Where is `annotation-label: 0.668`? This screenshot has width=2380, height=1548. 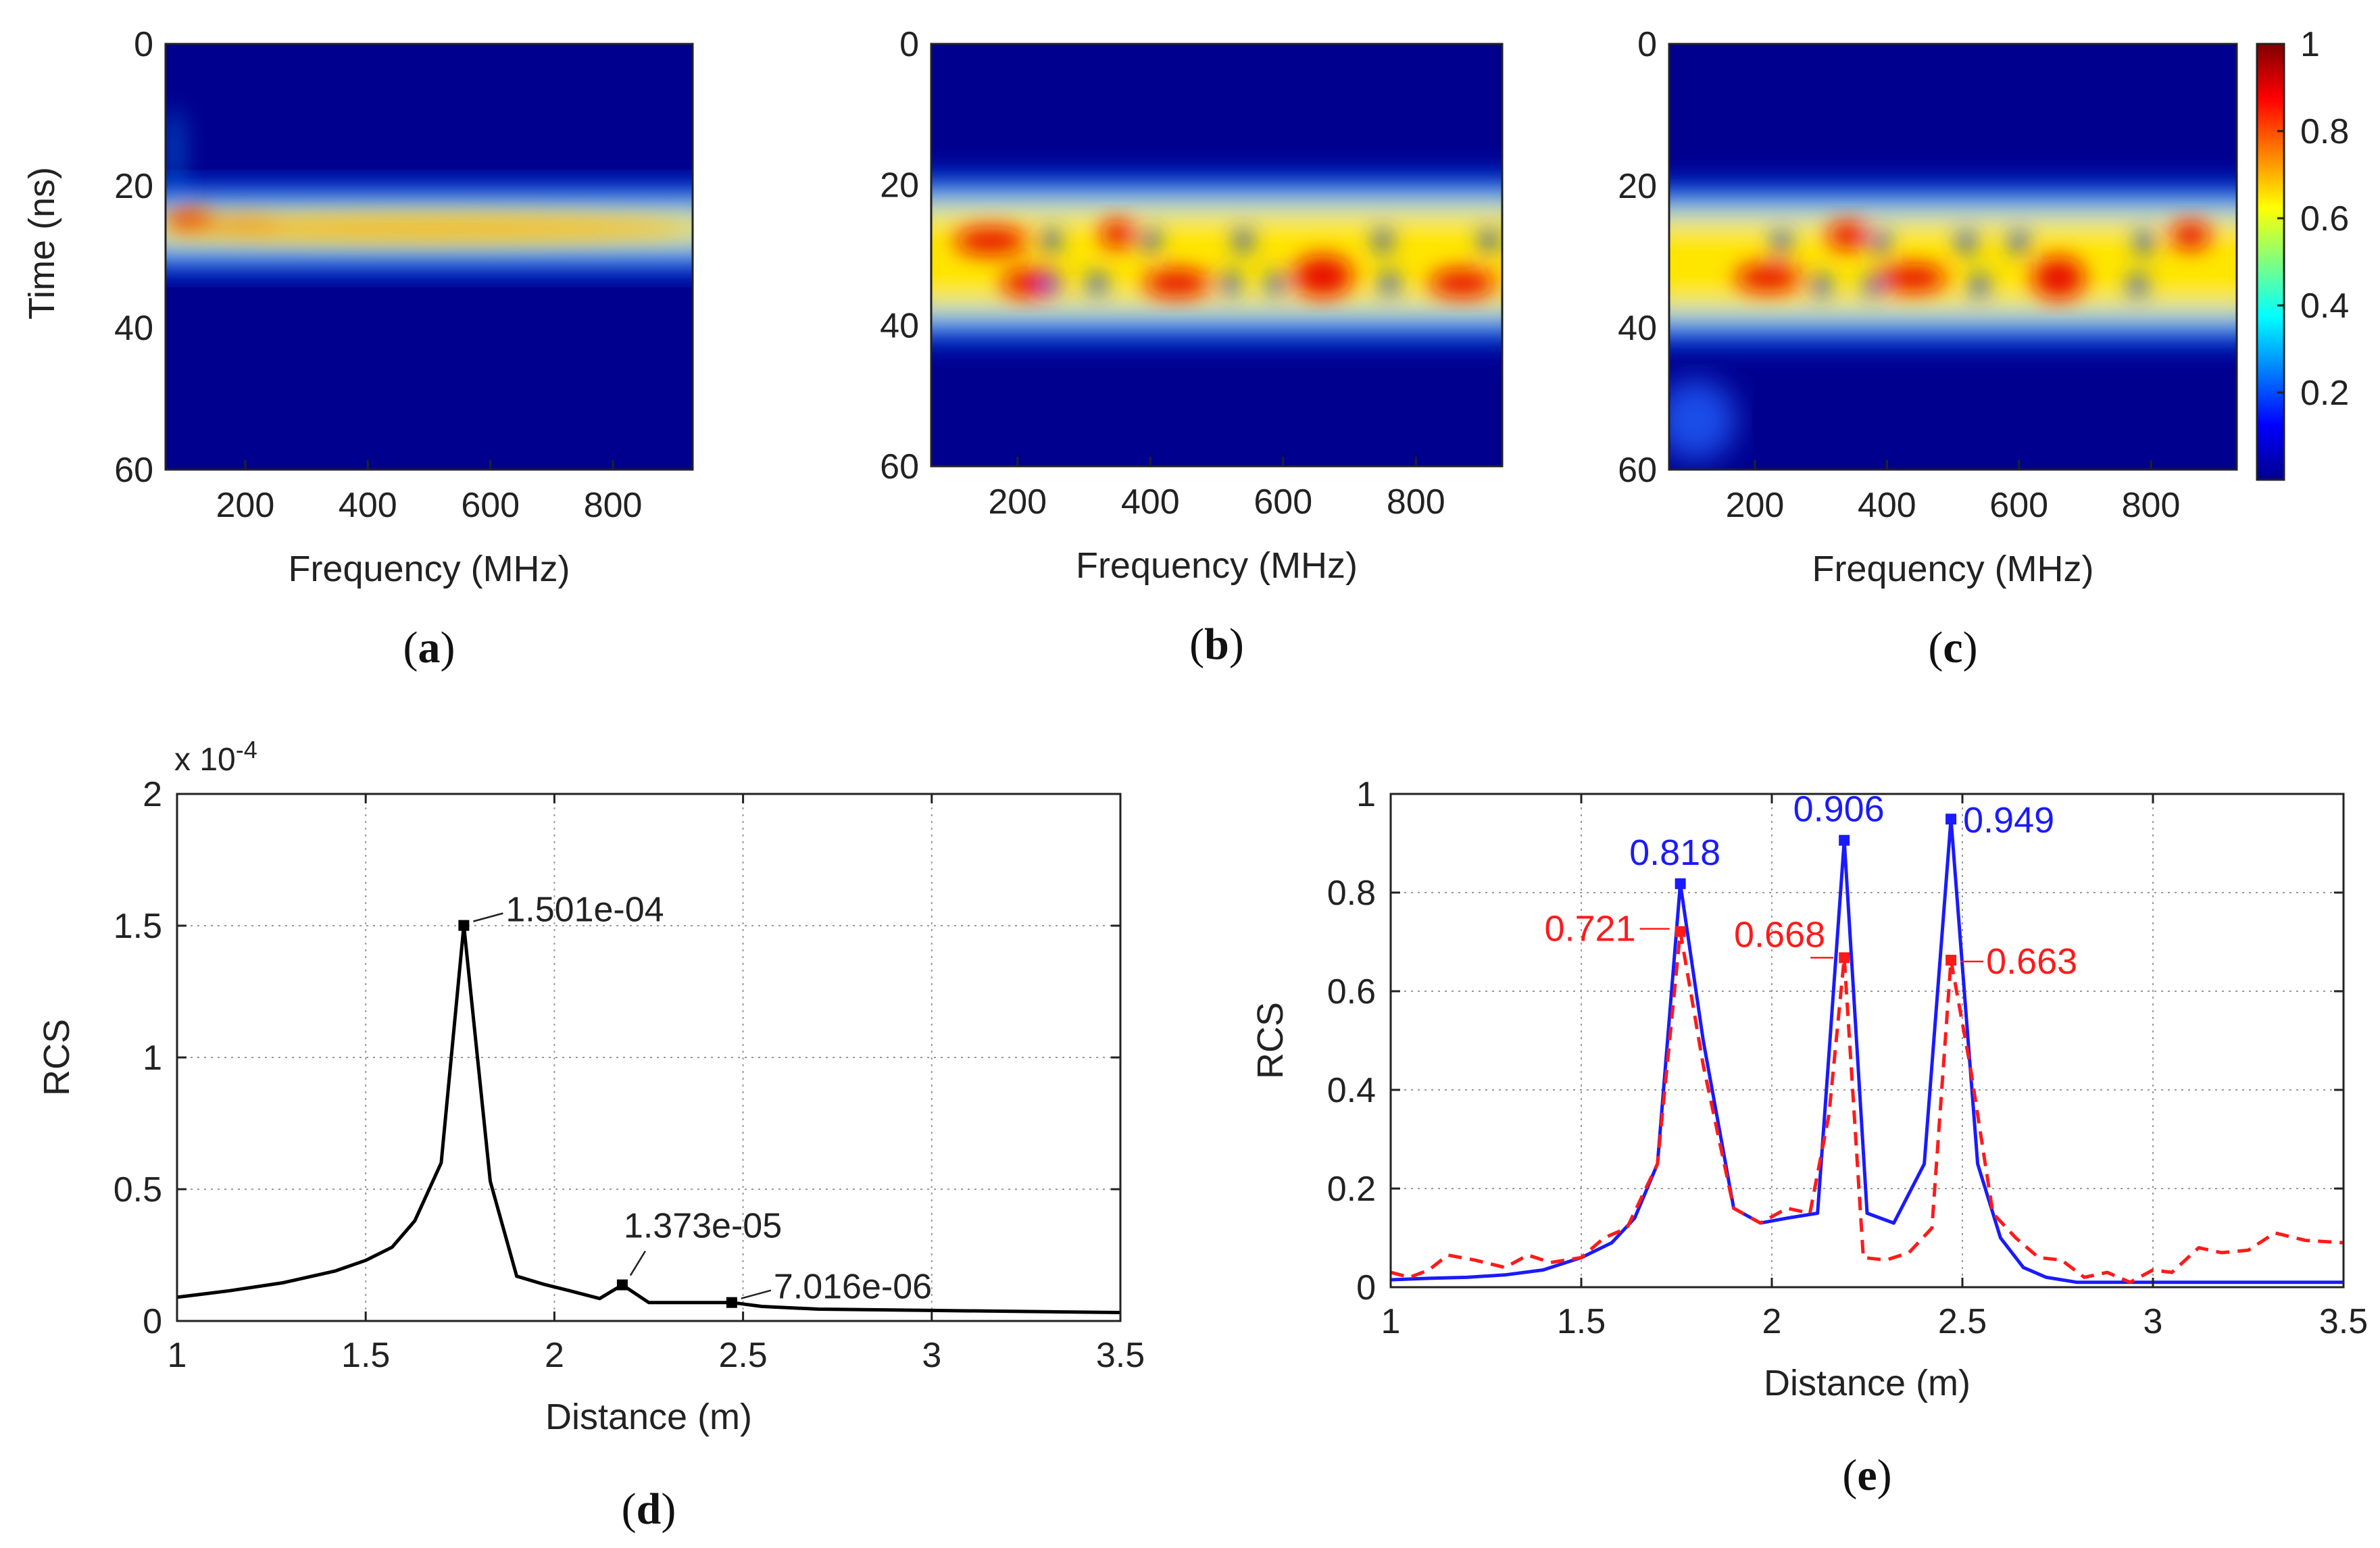
annotation-label: 0.668 is located at coordinates (1779, 934).